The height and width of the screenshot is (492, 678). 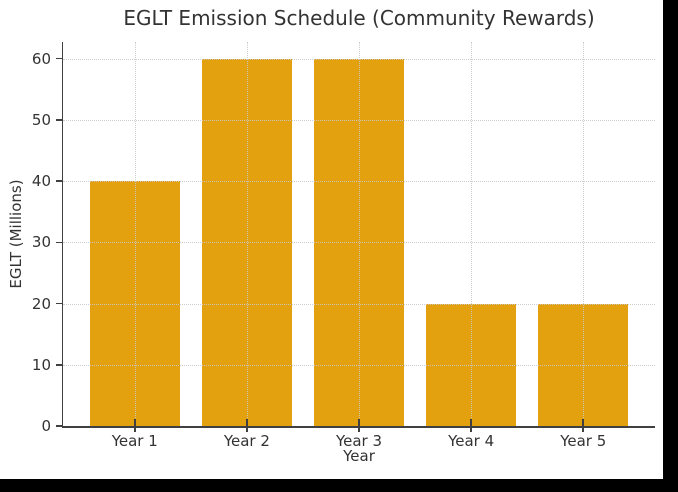 I want to click on y-axis-spine, so click(x=62, y=234).